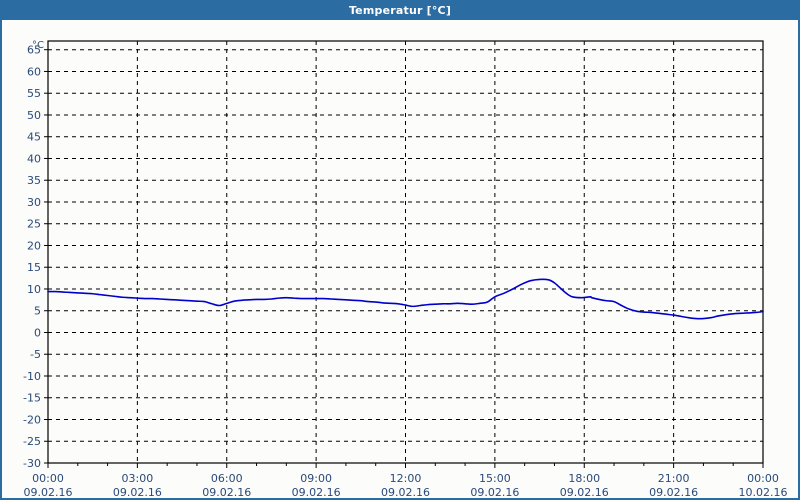 Image resolution: width=800 pixels, height=500 pixels. What do you see at coordinates (34, 180) in the screenshot?
I see `y-axis-tick-label: 35` at bounding box center [34, 180].